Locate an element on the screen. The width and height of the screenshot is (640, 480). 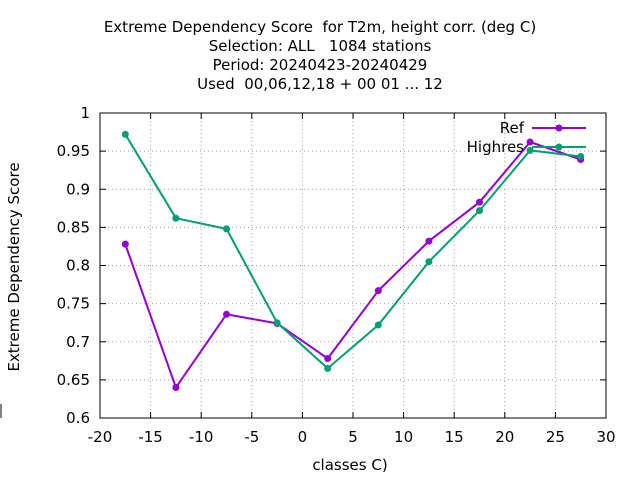
legend-label-highres: Highres is located at coordinates (496, 147).